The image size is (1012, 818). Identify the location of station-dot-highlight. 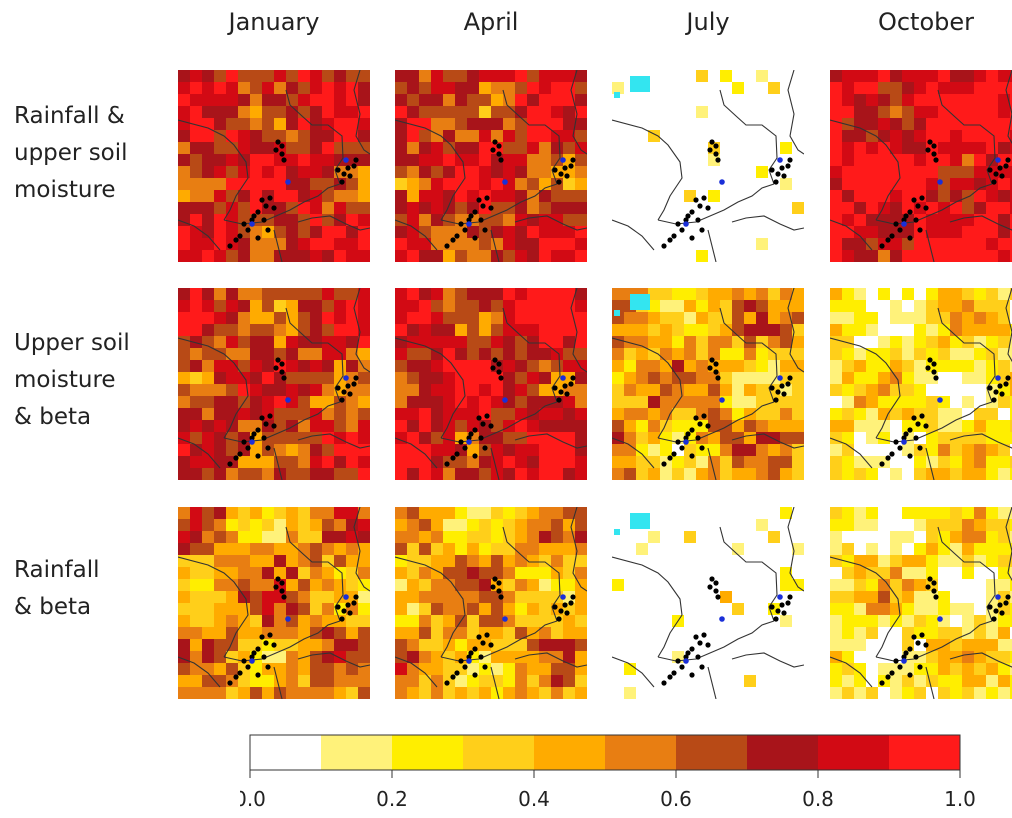
(505, 619).